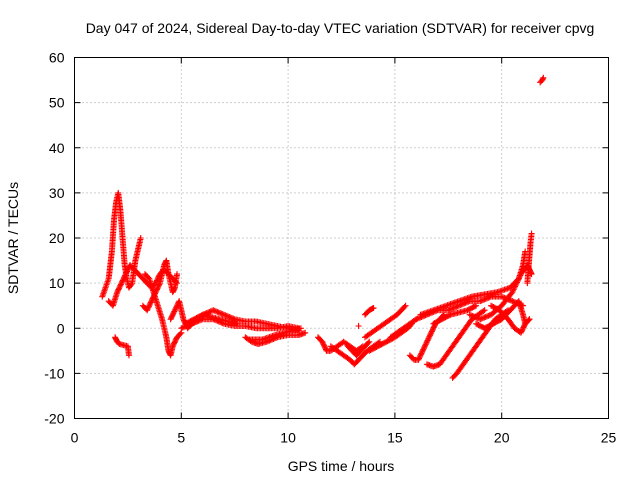  What do you see at coordinates (341, 466) in the screenshot?
I see `x-axis-label: GPS time / hours` at bounding box center [341, 466].